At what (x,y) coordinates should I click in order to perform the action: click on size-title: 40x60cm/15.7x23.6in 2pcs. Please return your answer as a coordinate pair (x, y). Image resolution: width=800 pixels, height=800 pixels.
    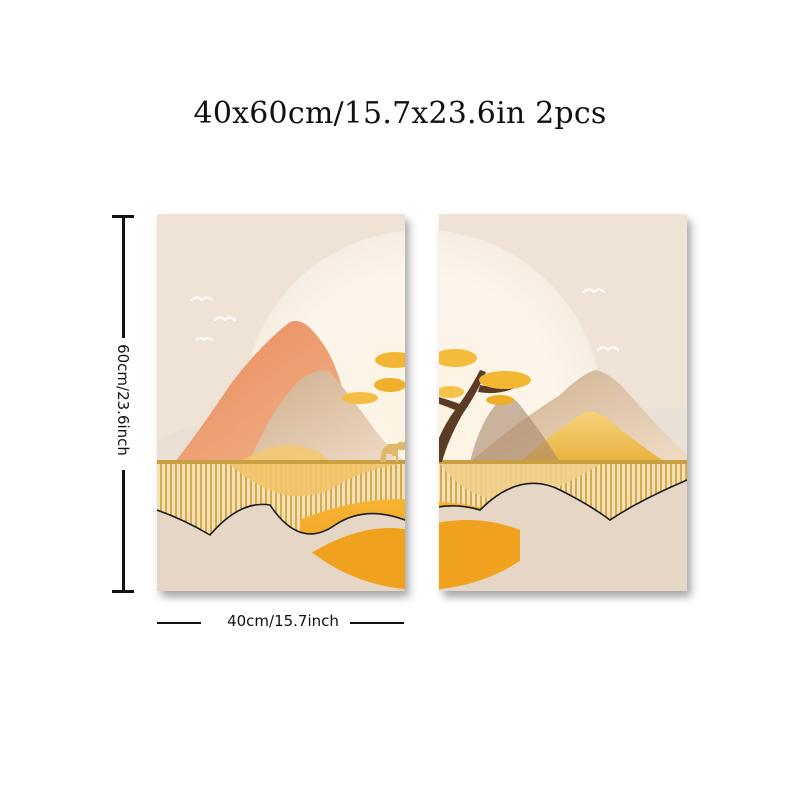
    Looking at the image, I should click on (400, 113).